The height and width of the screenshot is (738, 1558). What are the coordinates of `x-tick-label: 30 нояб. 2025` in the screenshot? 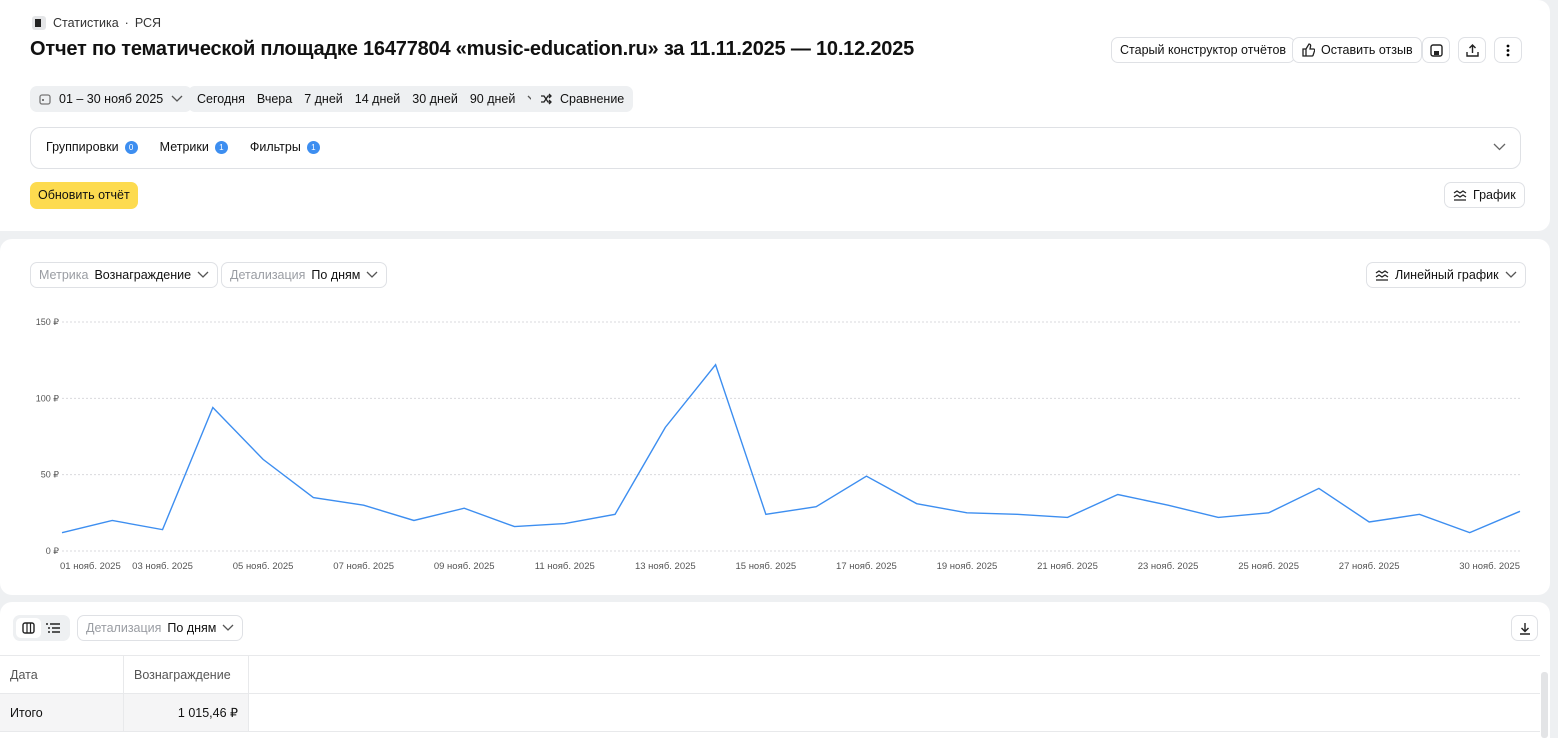 It's located at (1489, 566).